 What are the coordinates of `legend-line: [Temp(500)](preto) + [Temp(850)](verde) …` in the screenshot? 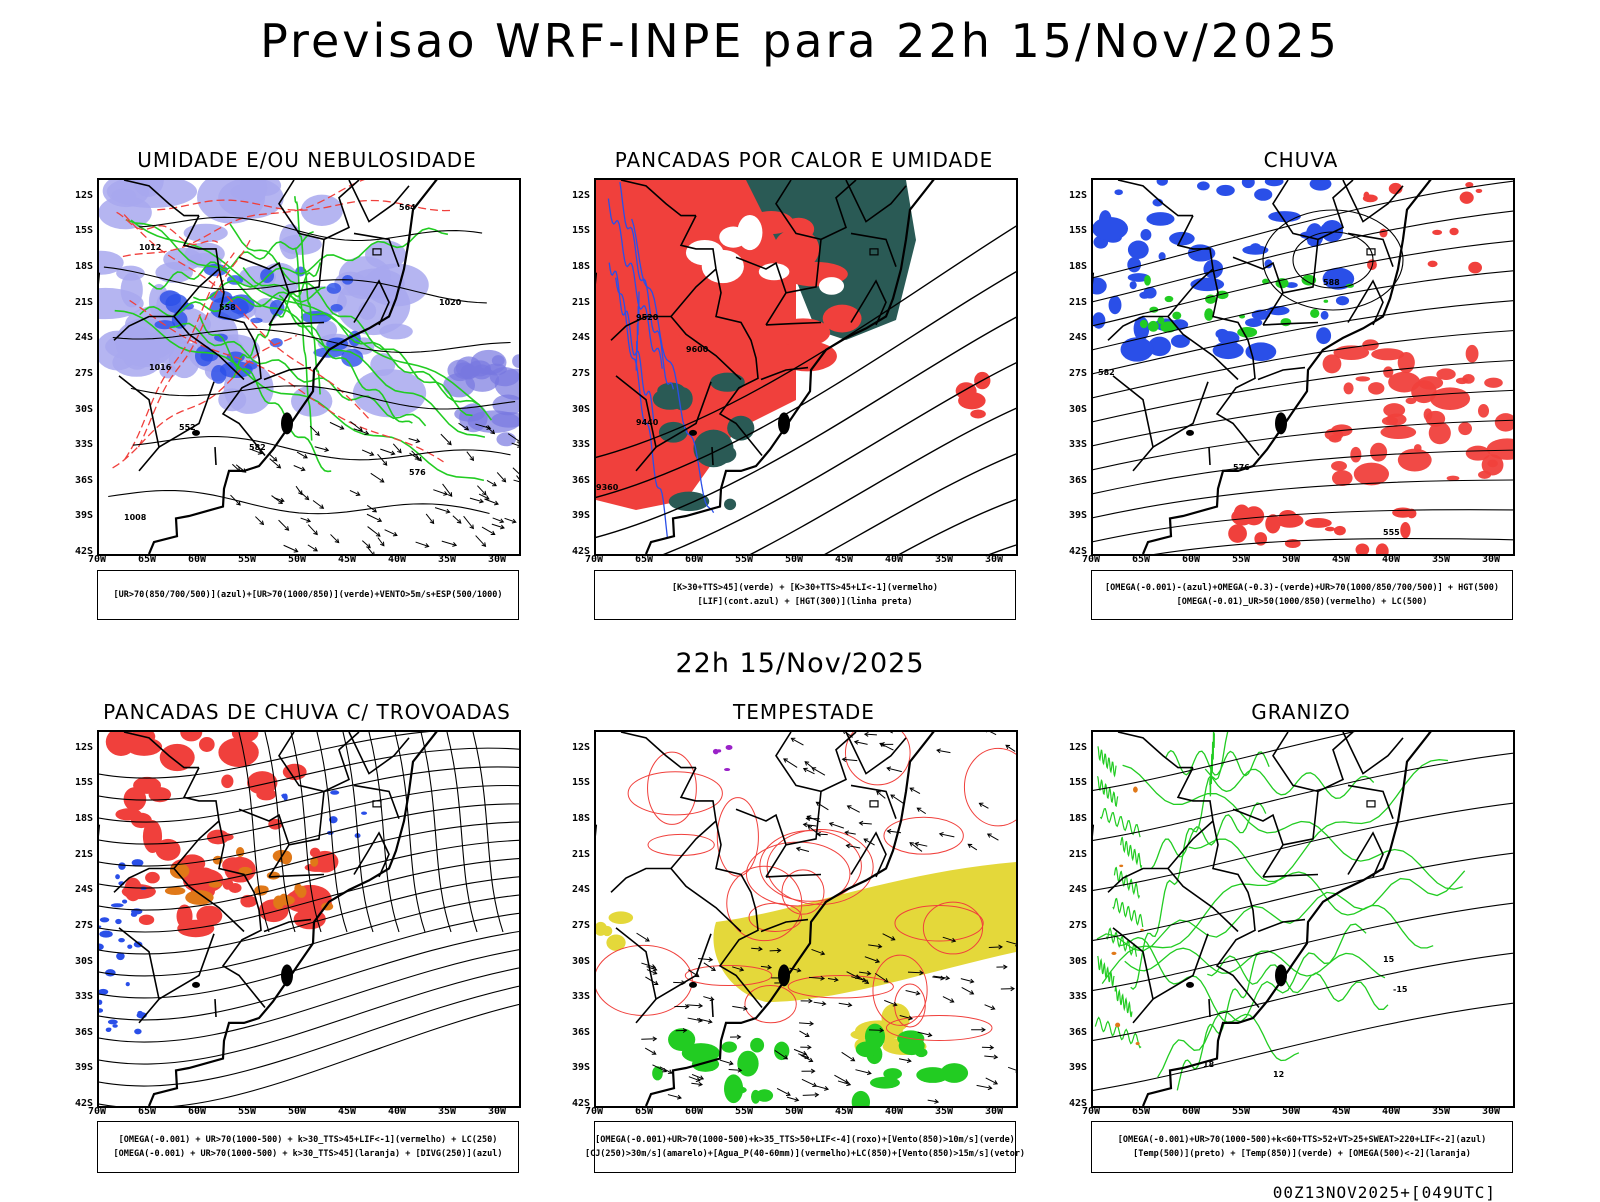 It's located at (1302, 1154).